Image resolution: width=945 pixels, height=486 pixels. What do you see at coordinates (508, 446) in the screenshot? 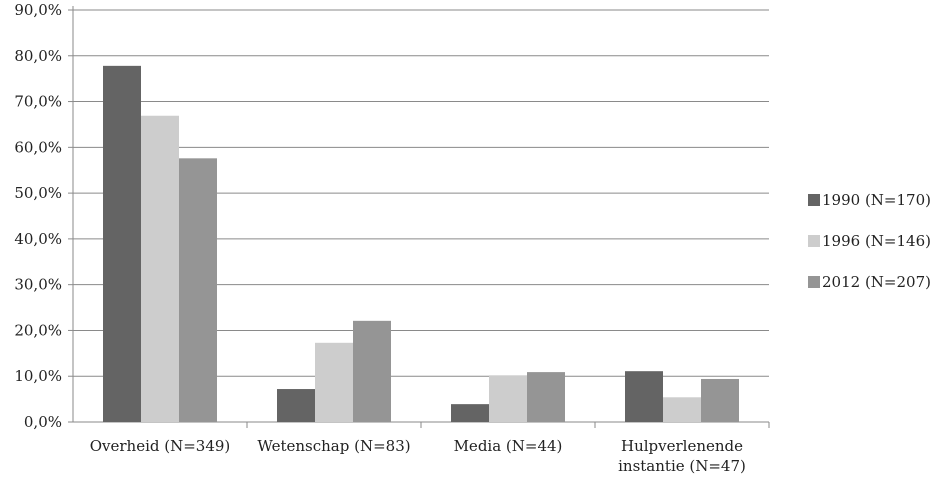
I see `x-category-label: Media (N=44)` at bounding box center [508, 446].